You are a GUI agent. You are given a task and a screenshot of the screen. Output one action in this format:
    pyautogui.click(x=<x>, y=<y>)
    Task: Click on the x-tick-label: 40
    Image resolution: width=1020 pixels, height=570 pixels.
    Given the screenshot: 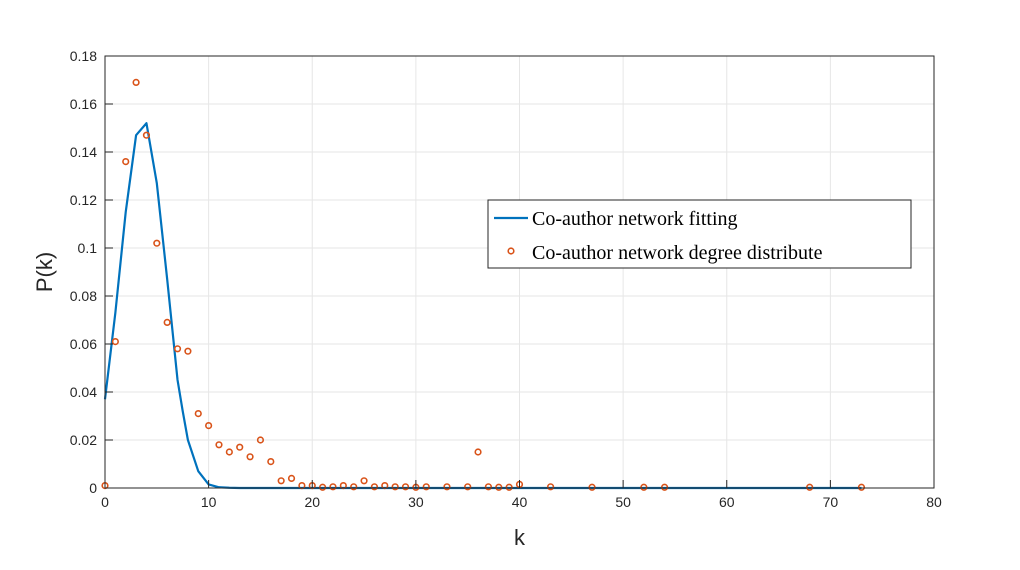 What is the action you would take?
    pyautogui.click(x=520, y=502)
    